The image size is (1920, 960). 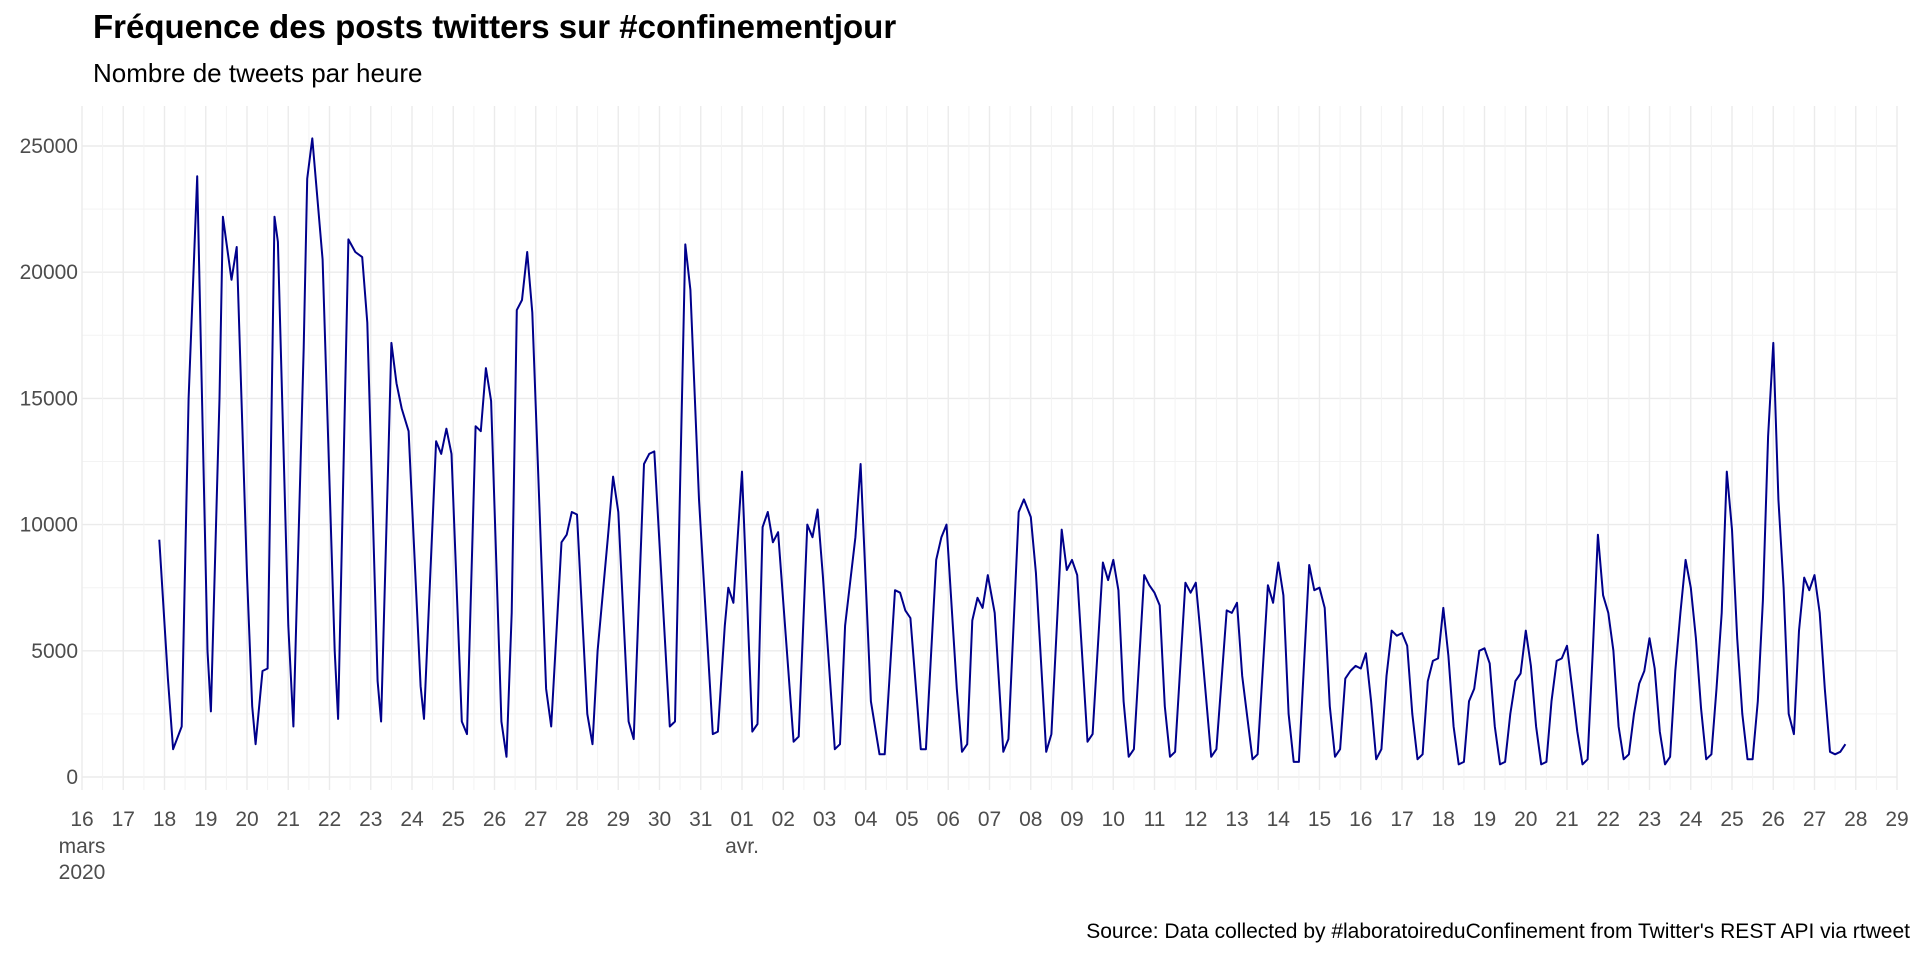 I want to click on y-tick-label: 0, so click(x=72, y=777).